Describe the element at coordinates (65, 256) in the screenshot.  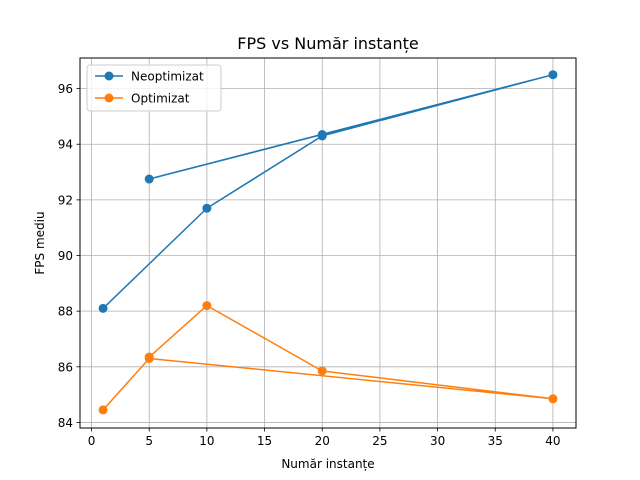
I see `y-tick-label: 90` at that location.